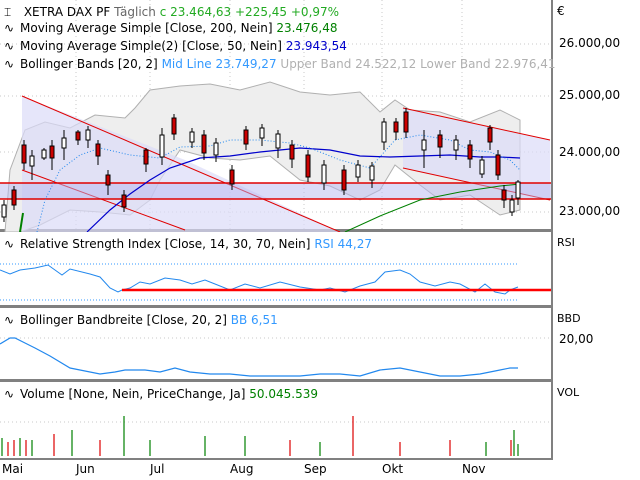 This screenshot has width=640, height=480. Describe the element at coordinates (8, 12) in the screenshot. I see `candlestick-icon: ⌶` at that location.